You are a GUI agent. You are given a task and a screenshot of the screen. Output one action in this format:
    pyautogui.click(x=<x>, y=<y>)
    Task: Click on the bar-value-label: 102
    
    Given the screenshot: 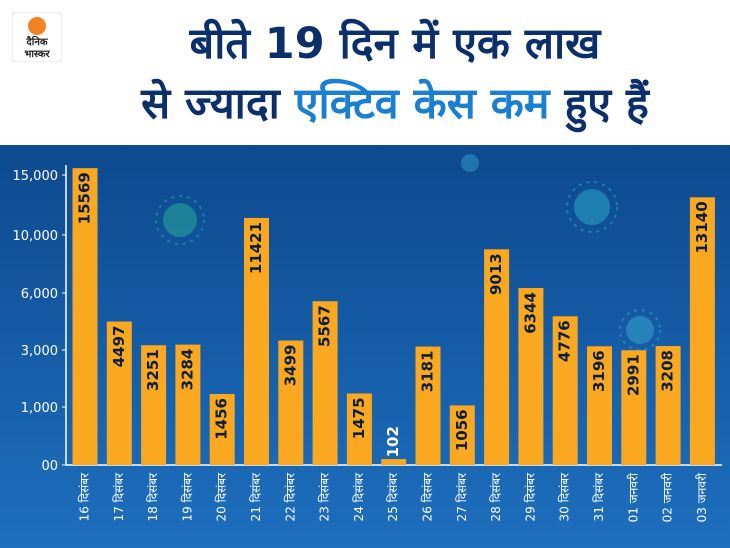 What is the action you would take?
    pyautogui.click(x=393, y=441)
    